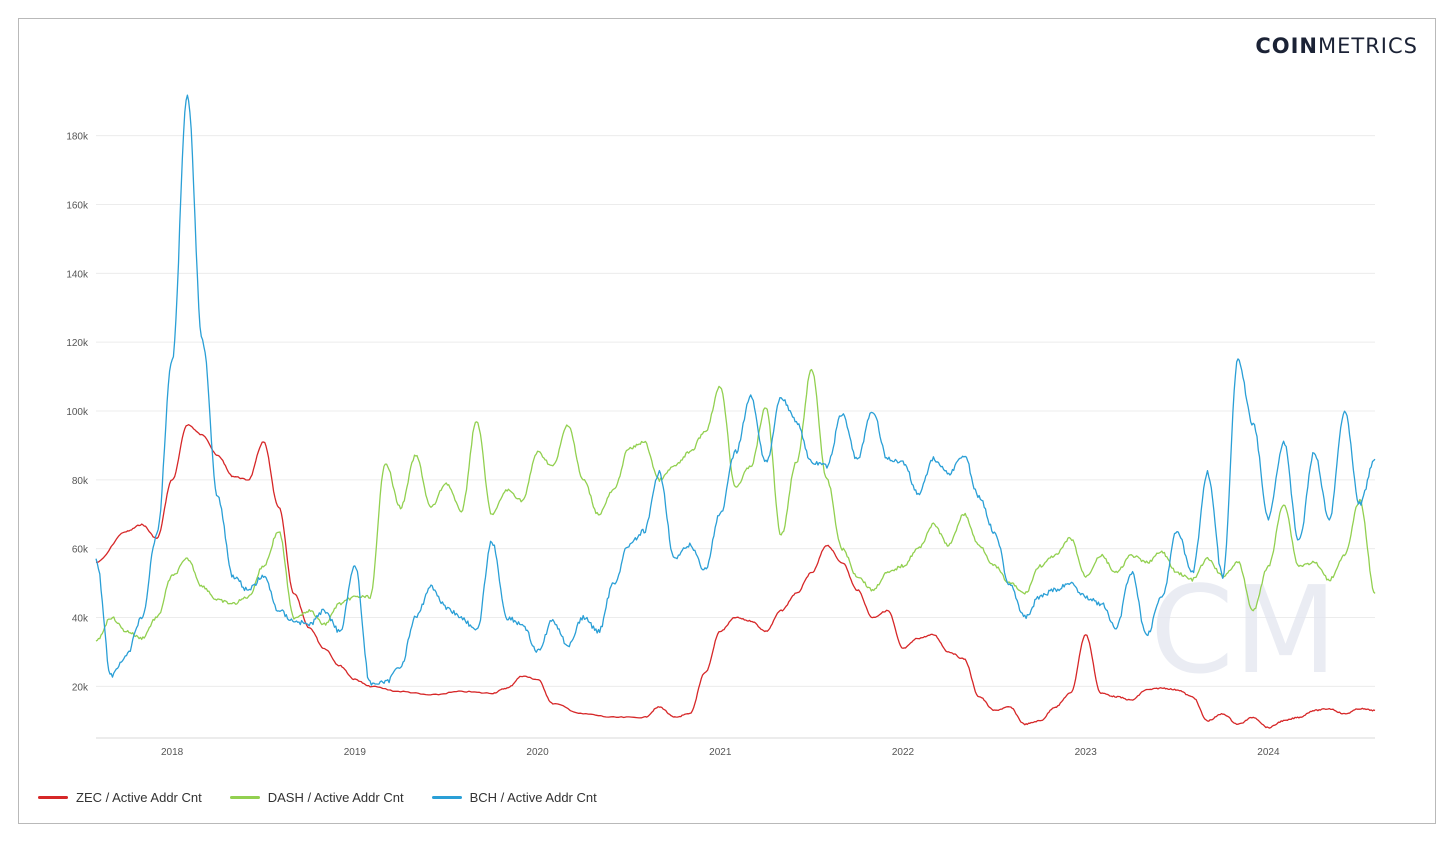 The width and height of the screenshot is (1456, 844). I want to click on x-tick-label: 2018, so click(172, 752).